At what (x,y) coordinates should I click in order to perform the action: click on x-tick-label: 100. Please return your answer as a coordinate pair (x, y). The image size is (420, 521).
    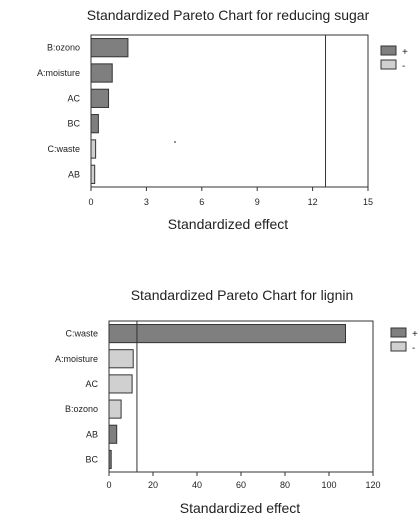
    Looking at the image, I should click on (328, 485).